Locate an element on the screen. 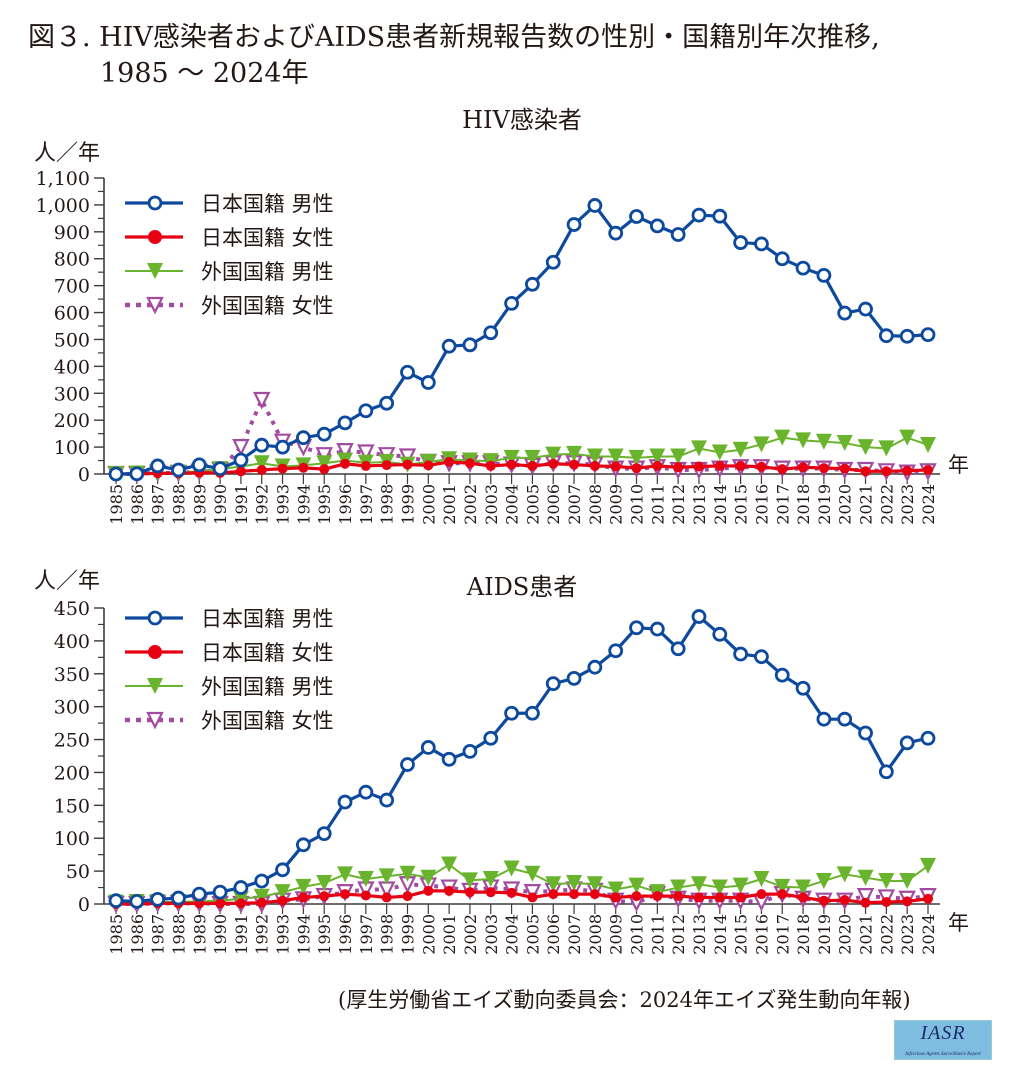 Image resolution: width=1014 pixels, height=1080 pixels. y-tick-label: 200 is located at coordinates (72, 773).